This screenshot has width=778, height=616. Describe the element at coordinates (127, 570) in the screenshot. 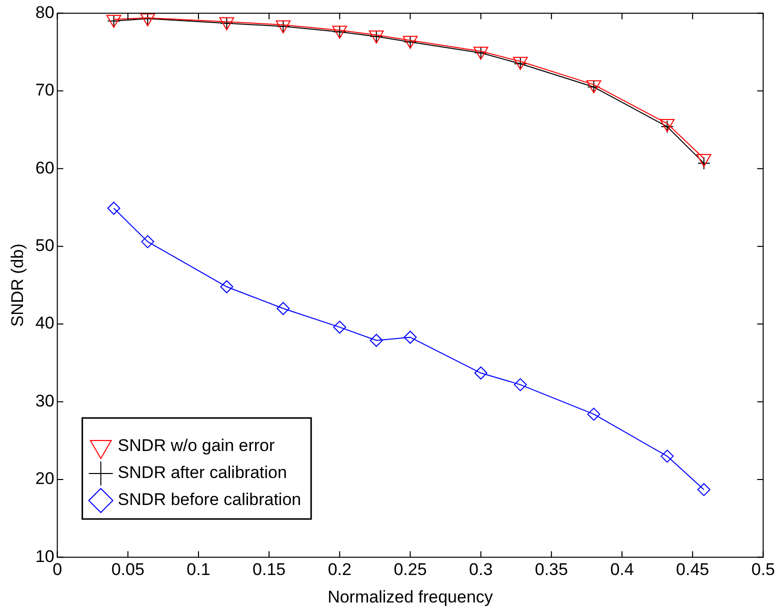

I see `x-tick-label: 0.05` at that location.